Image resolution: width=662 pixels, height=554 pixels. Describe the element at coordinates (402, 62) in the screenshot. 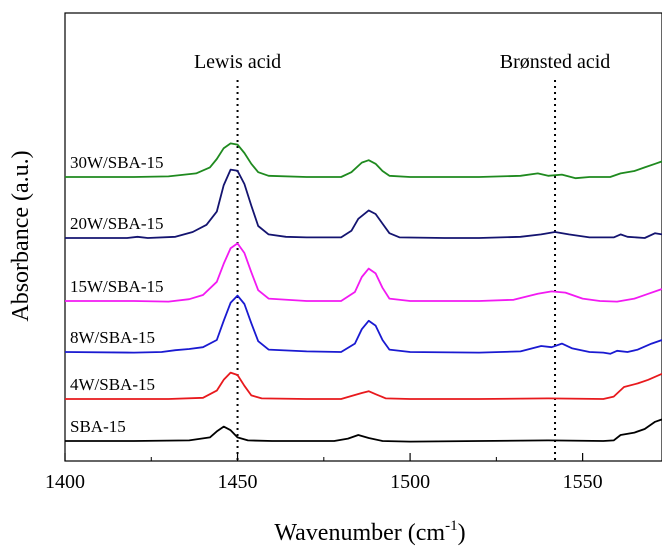

I see `annotations: Lewis acid Brønsted acid` at that location.